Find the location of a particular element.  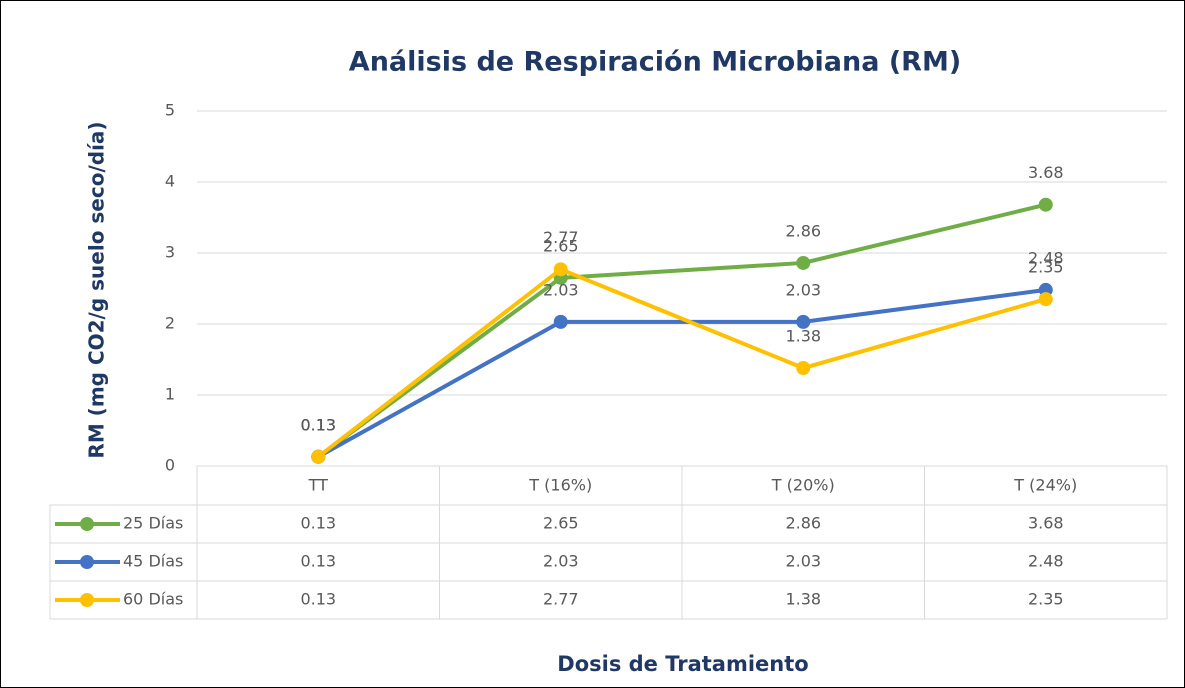

legend-label: 25 Días is located at coordinates (153, 523).